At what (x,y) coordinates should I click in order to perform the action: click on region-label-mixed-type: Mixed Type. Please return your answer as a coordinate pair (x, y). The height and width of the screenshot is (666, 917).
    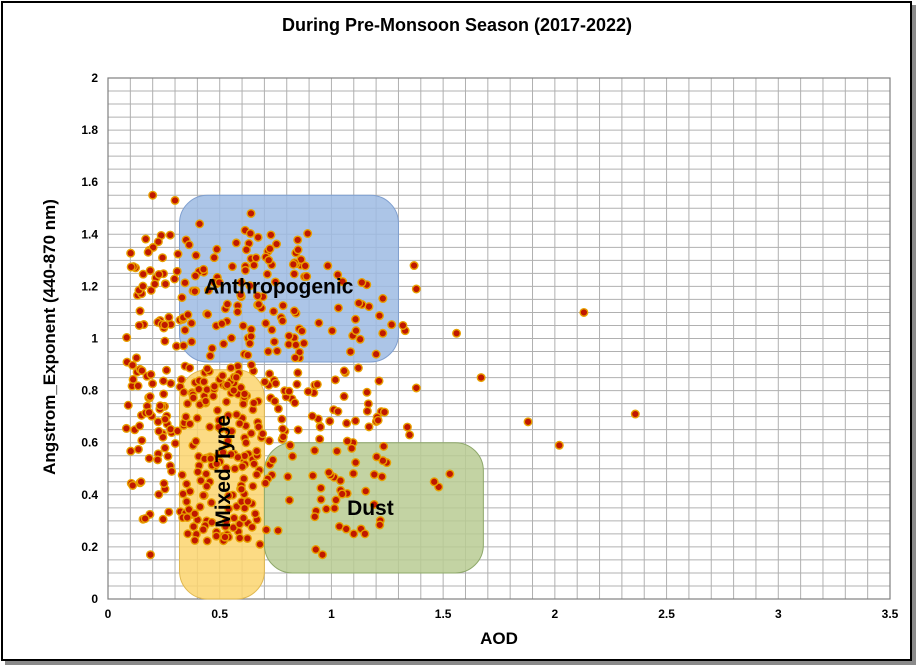
    Looking at the image, I should click on (223, 471).